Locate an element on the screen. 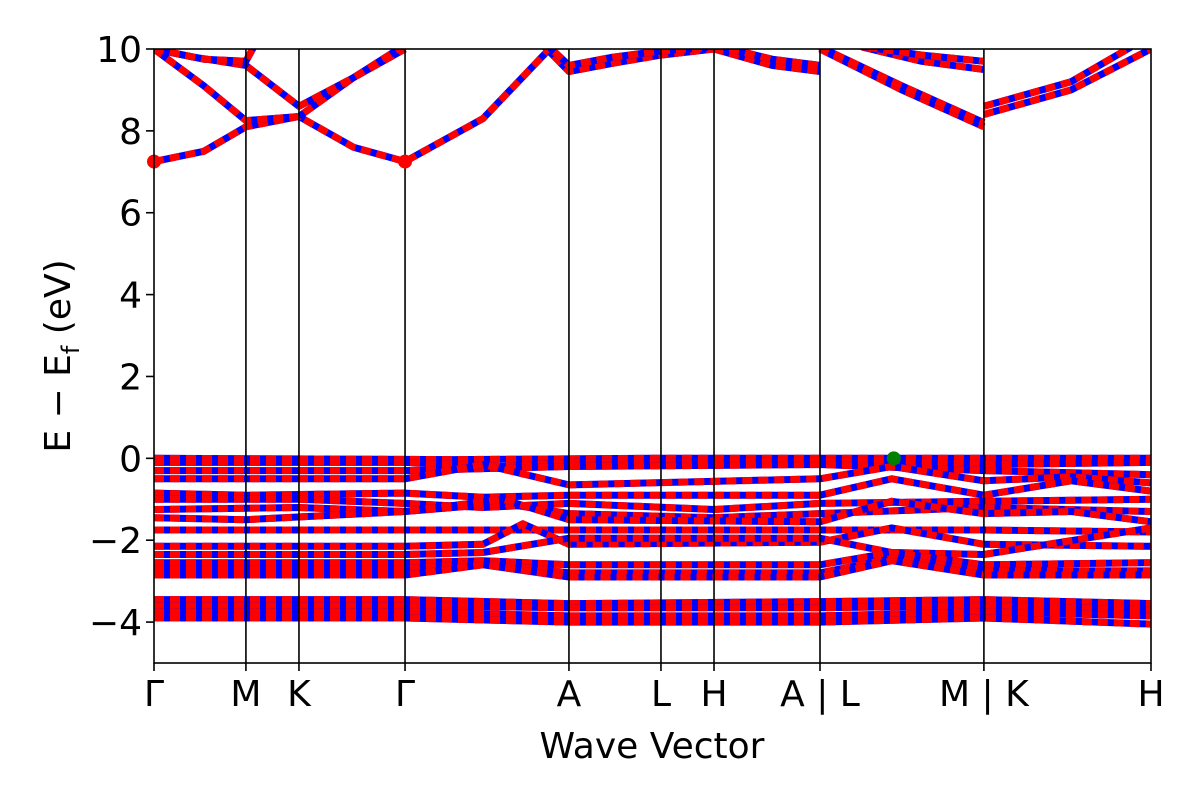 The width and height of the screenshot is (1200, 800). conduction-band-12-spin-up is located at coordinates (1066, 83).